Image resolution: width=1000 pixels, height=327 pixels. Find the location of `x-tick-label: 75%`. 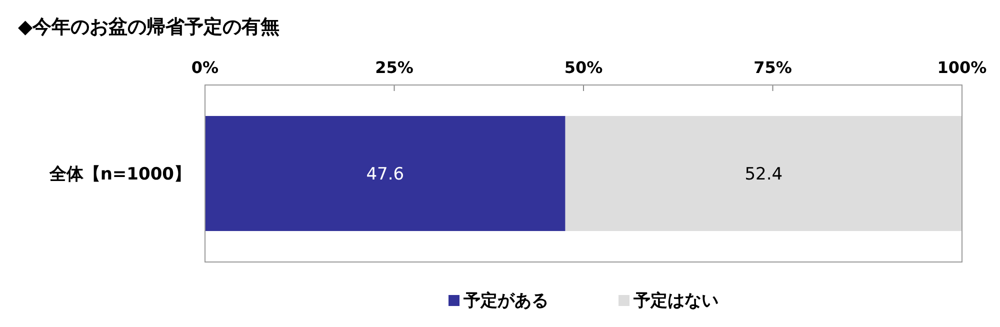

x-tick-label: 75% is located at coordinates (773, 67).